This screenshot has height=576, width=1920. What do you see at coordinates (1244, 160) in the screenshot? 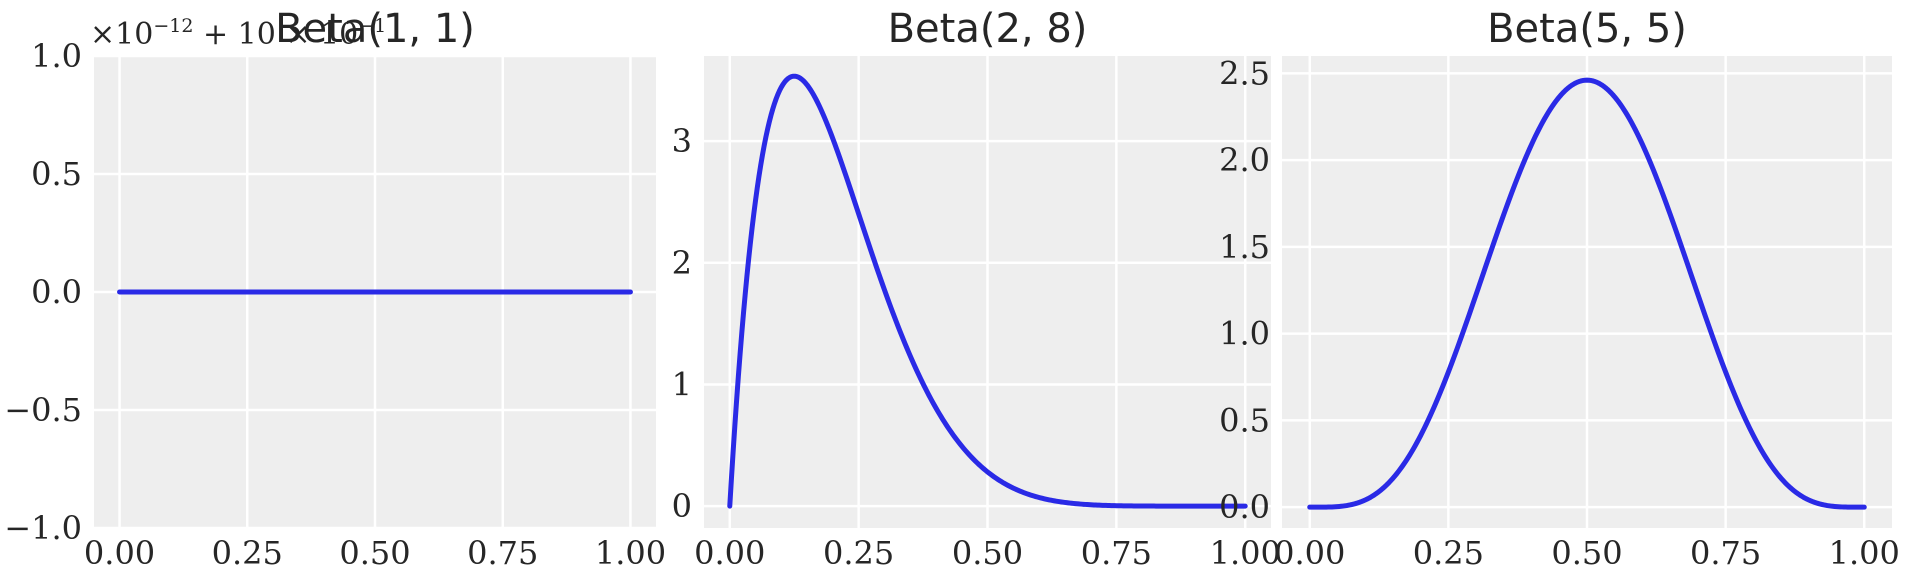
I see `y-tick-label: 2.0` at bounding box center [1244, 160].